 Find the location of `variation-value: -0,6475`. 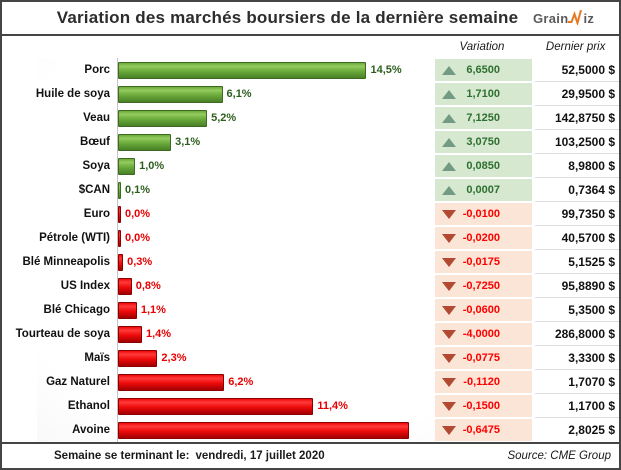

variation-value: -0,6475 is located at coordinates (481, 430).